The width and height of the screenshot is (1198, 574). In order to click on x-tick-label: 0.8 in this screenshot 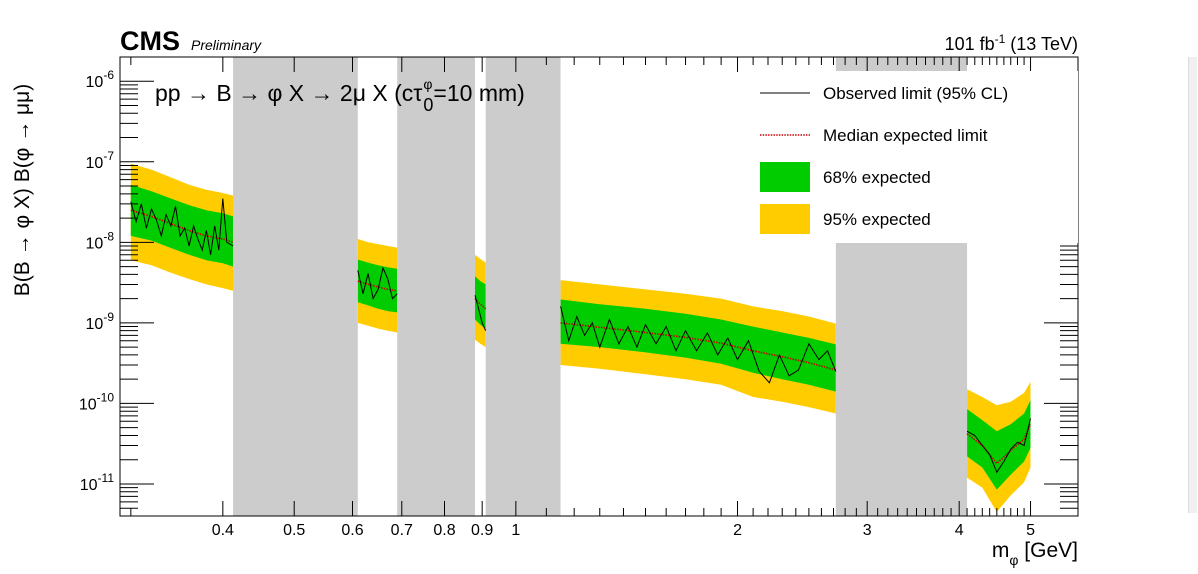, I will do `click(444, 530)`.